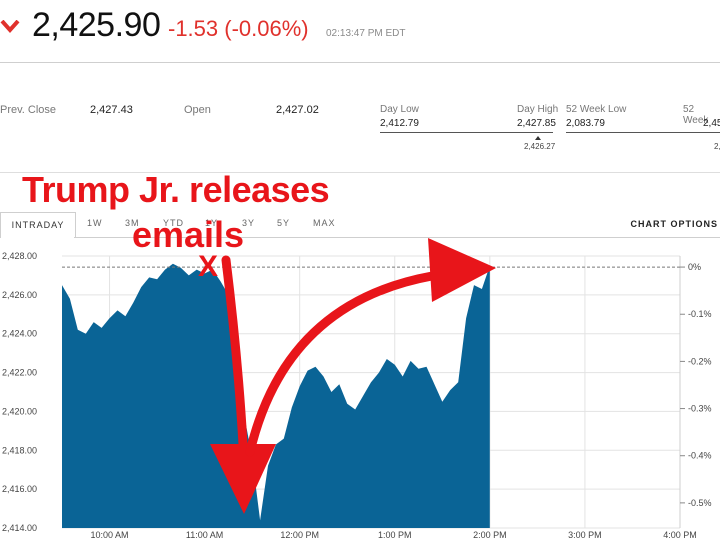 This screenshot has height=540, width=720. What do you see at coordinates (585, 535) in the screenshot?
I see `x-tick-label: 3:00 PM` at bounding box center [585, 535].